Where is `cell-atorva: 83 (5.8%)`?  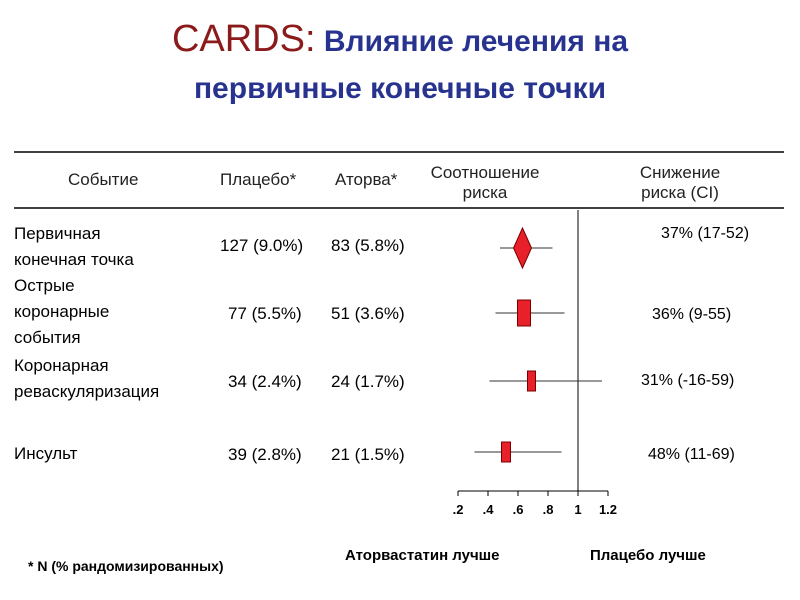
cell-atorva: 83 (5.8%) is located at coordinates (368, 245).